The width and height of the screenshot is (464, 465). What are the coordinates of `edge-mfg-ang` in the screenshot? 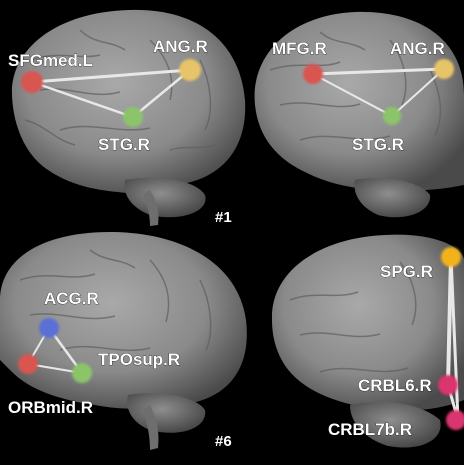 It's located at (378, 71).